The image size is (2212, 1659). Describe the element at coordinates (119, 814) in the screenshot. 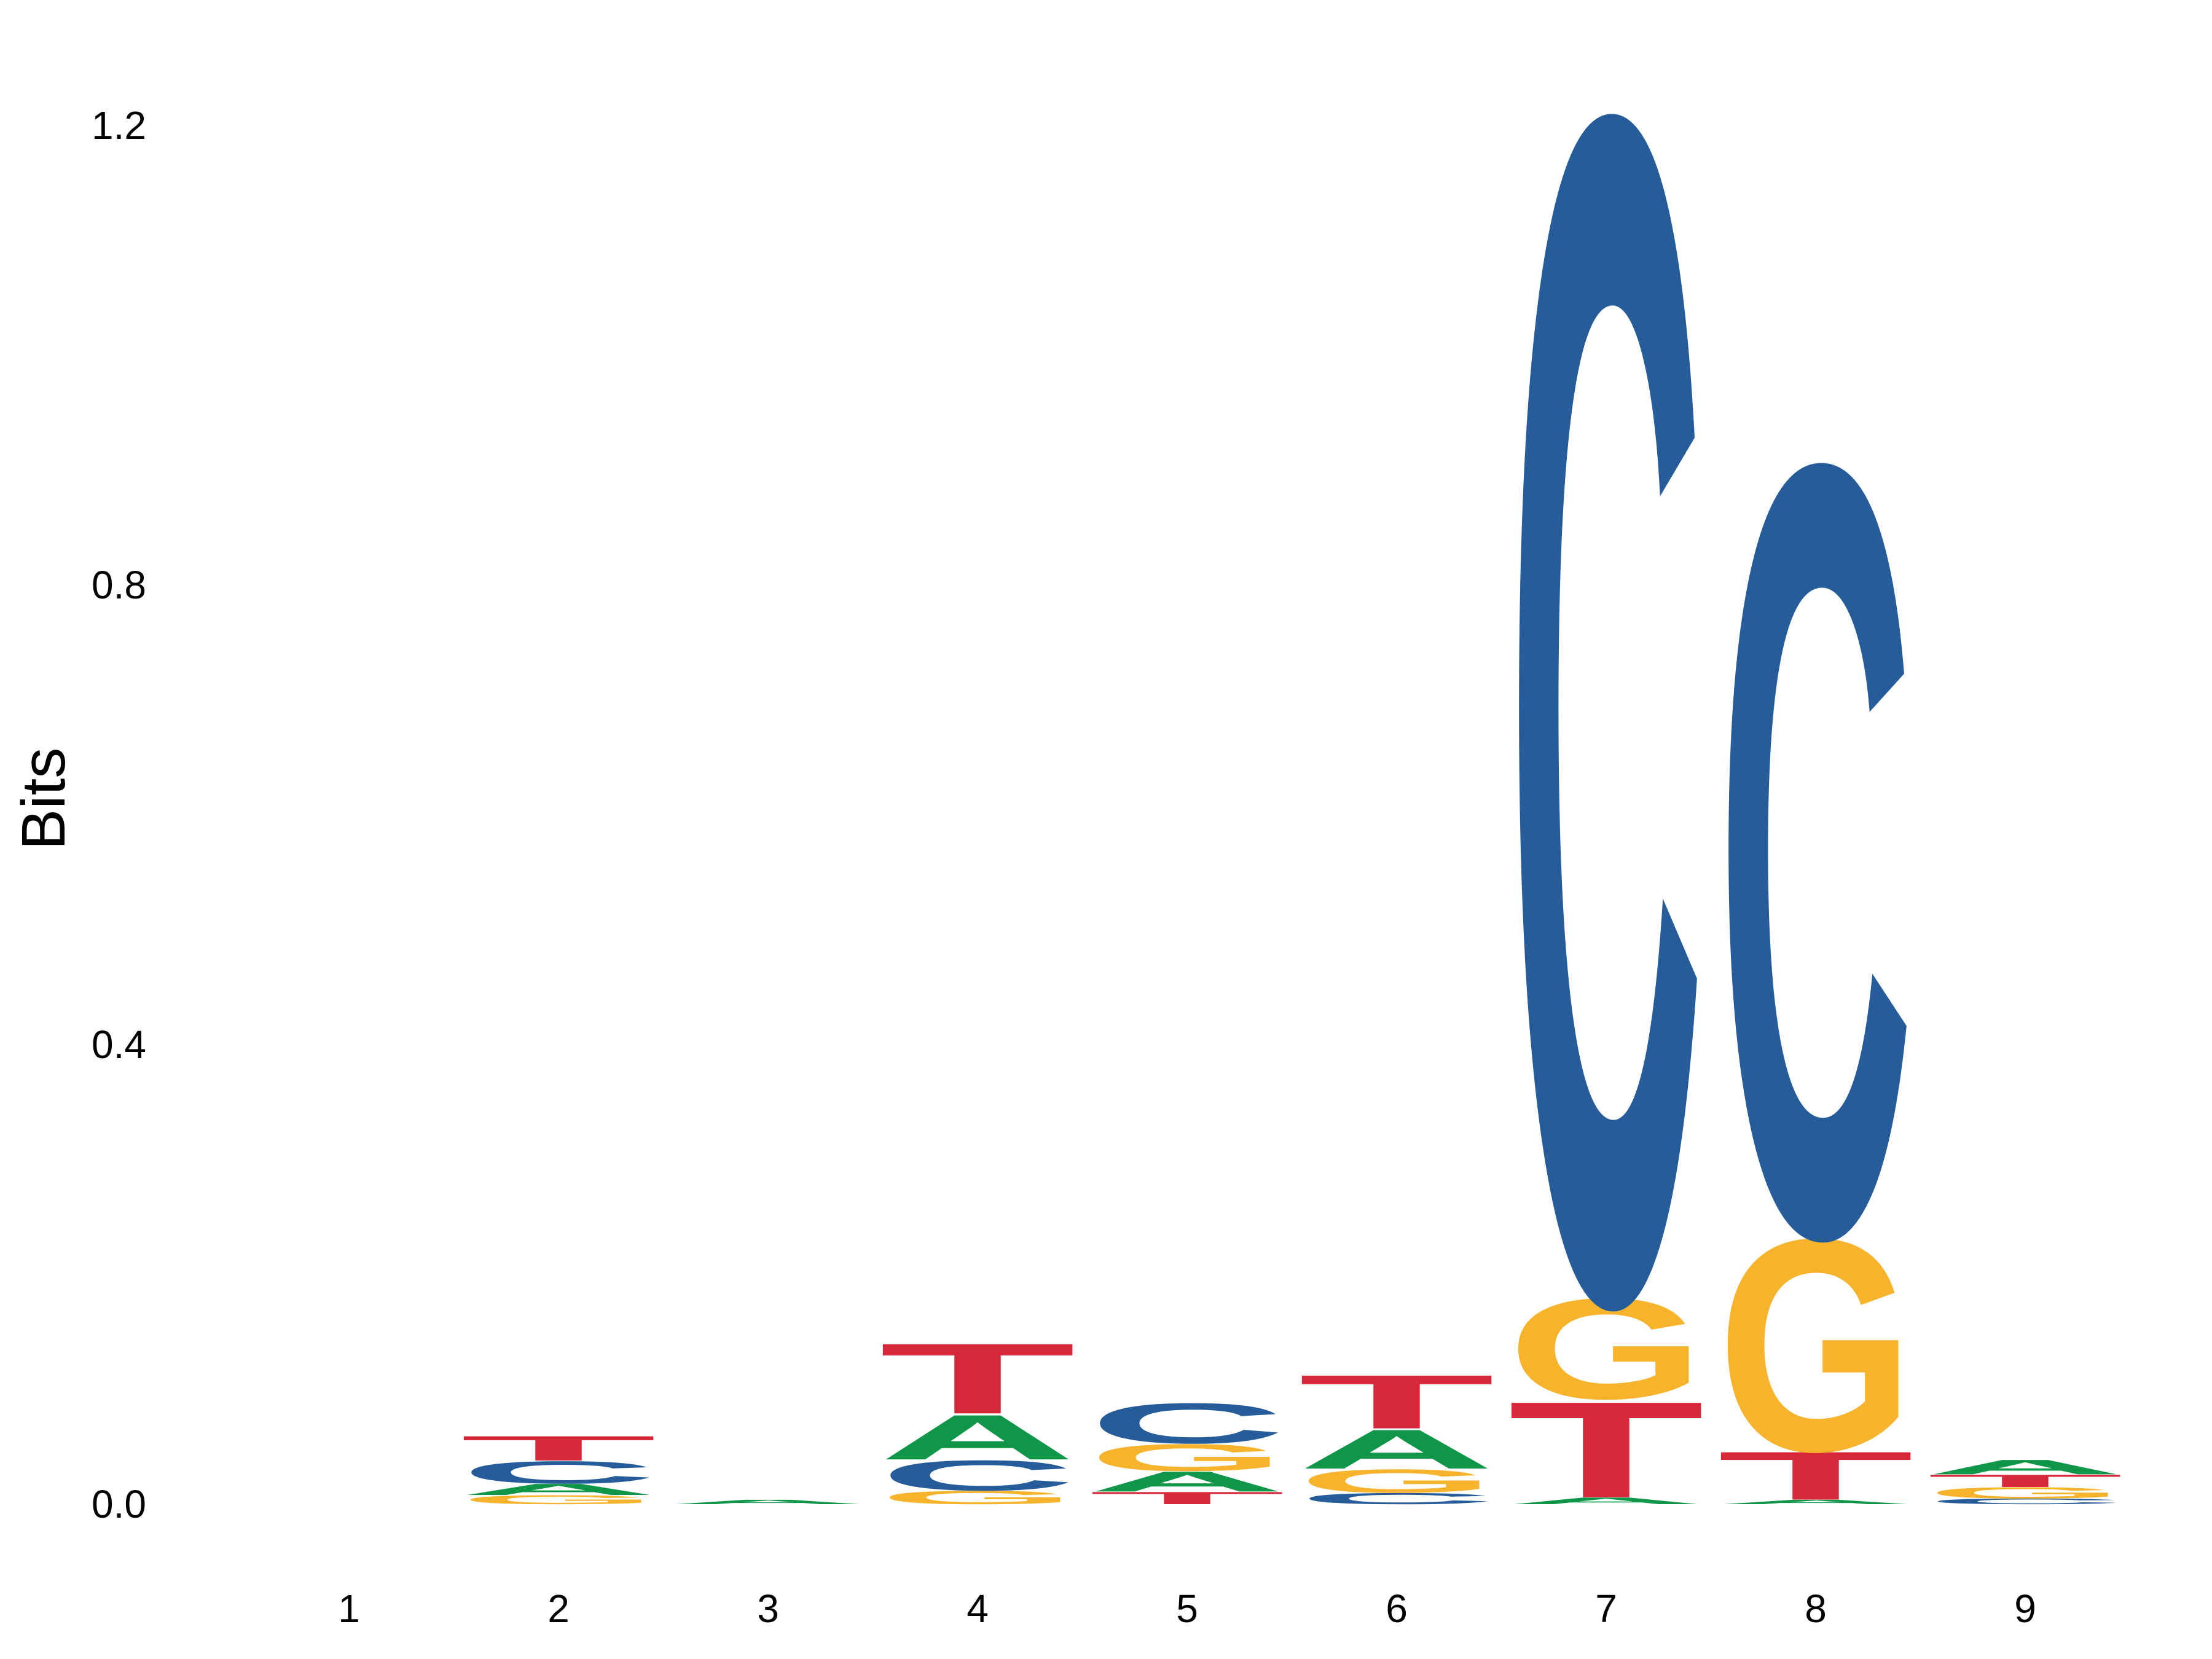

I see `y-axis-ticks: 0.0 0.4 0.8 1.2` at that location.